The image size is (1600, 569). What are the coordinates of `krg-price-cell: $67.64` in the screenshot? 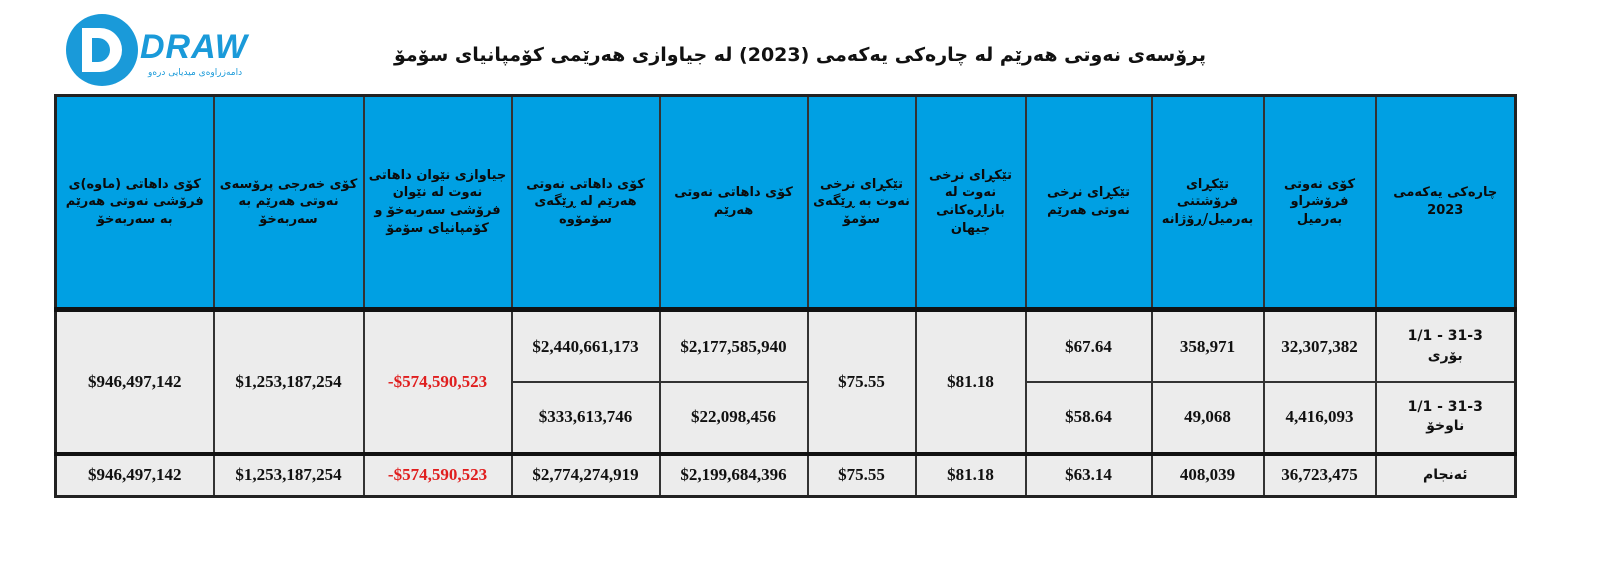 It's located at (1088, 346).